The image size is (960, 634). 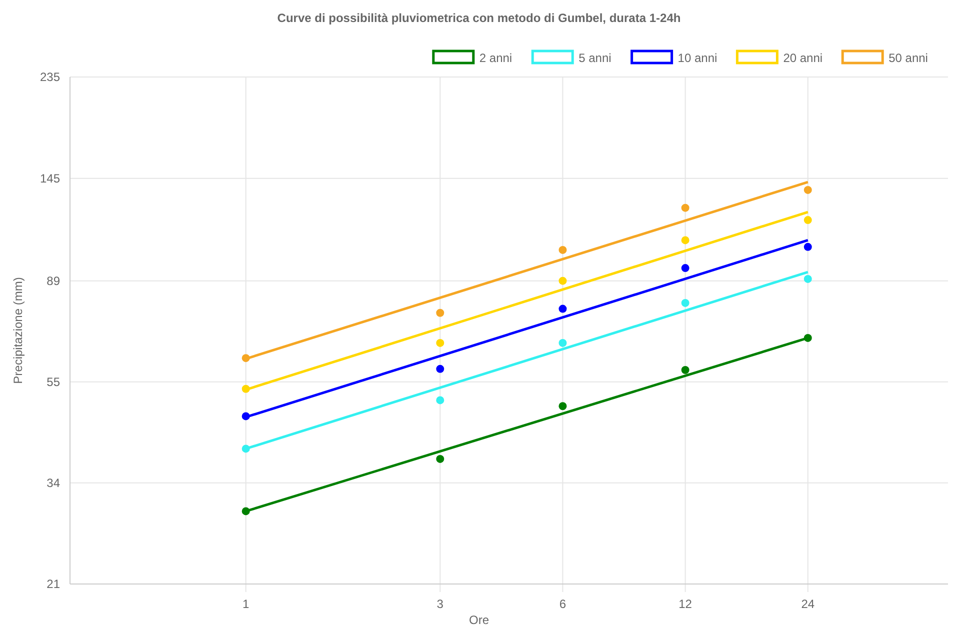 I want to click on y-axis-title: Precipitazione (mm), so click(x=18, y=330).